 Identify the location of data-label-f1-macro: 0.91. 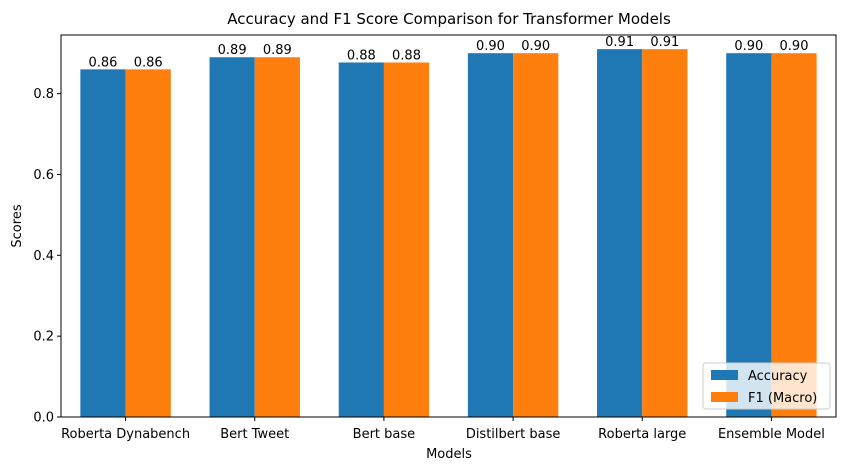
(664, 42).